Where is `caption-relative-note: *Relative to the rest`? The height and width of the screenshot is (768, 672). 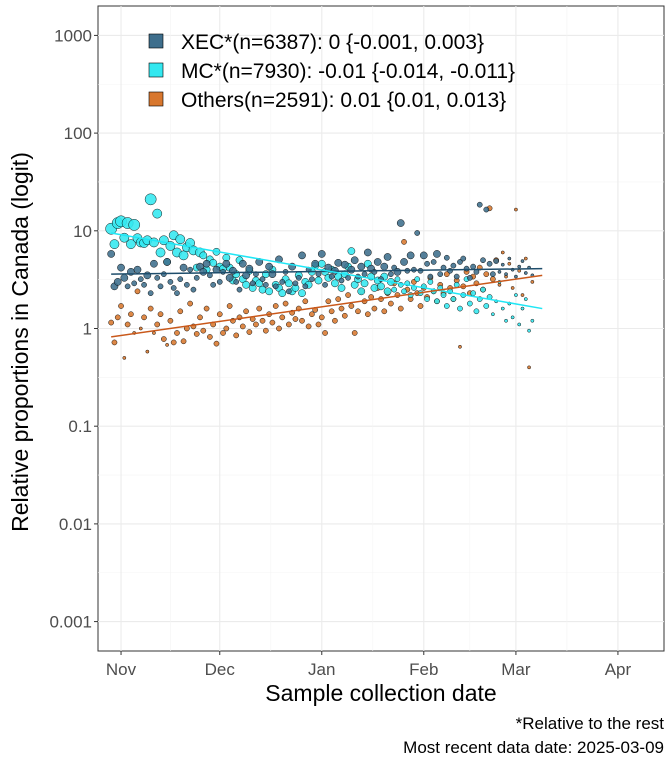
caption-relative-note: *Relative to the rest is located at coordinates (590, 723).